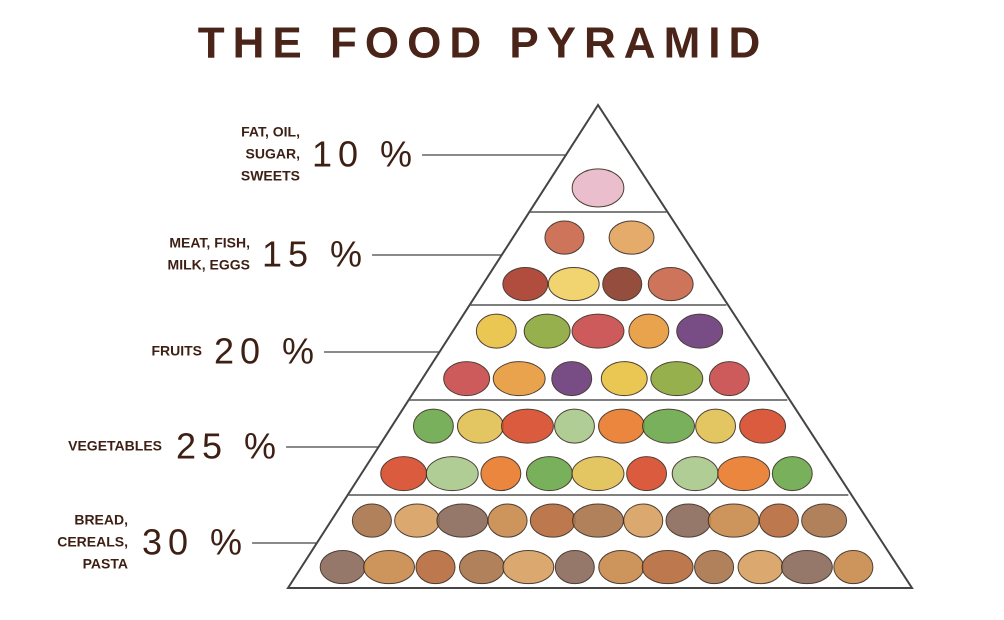  I want to click on level-label: MILK, EGGS, so click(209, 265).